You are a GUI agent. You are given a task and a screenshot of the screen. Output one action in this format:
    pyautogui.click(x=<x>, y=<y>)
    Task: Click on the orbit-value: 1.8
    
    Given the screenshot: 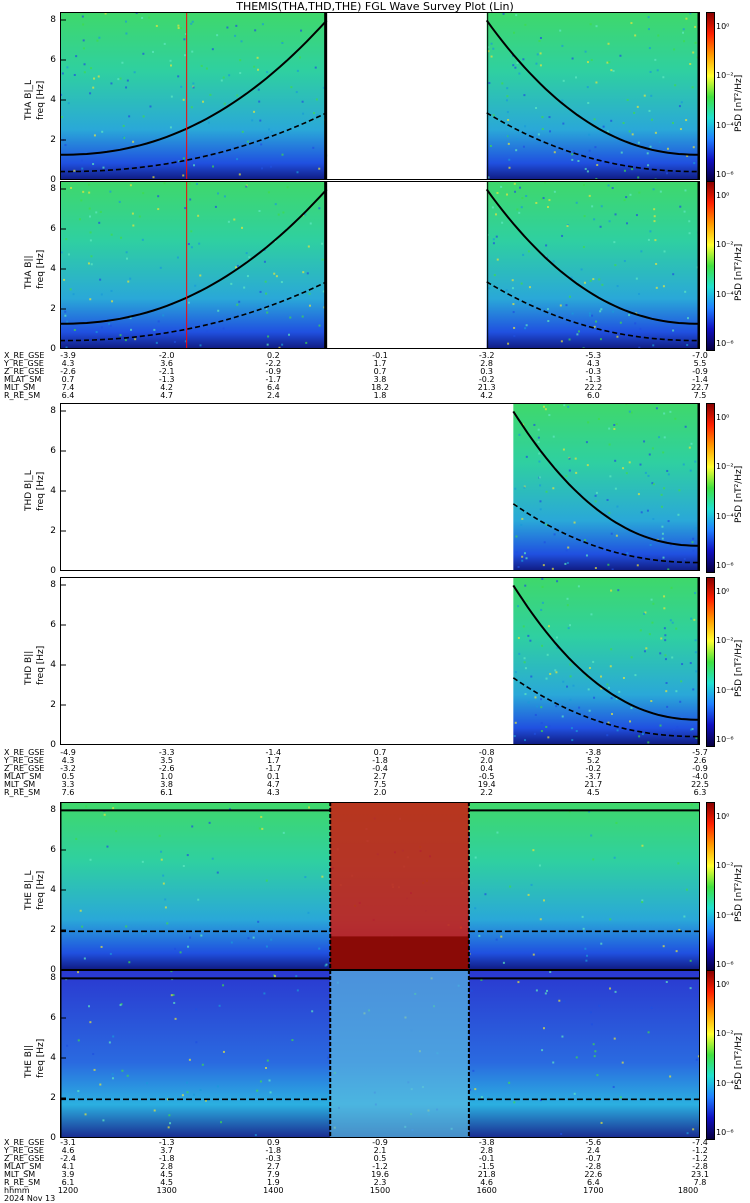 What is the action you would take?
    pyautogui.click(x=380, y=396)
    